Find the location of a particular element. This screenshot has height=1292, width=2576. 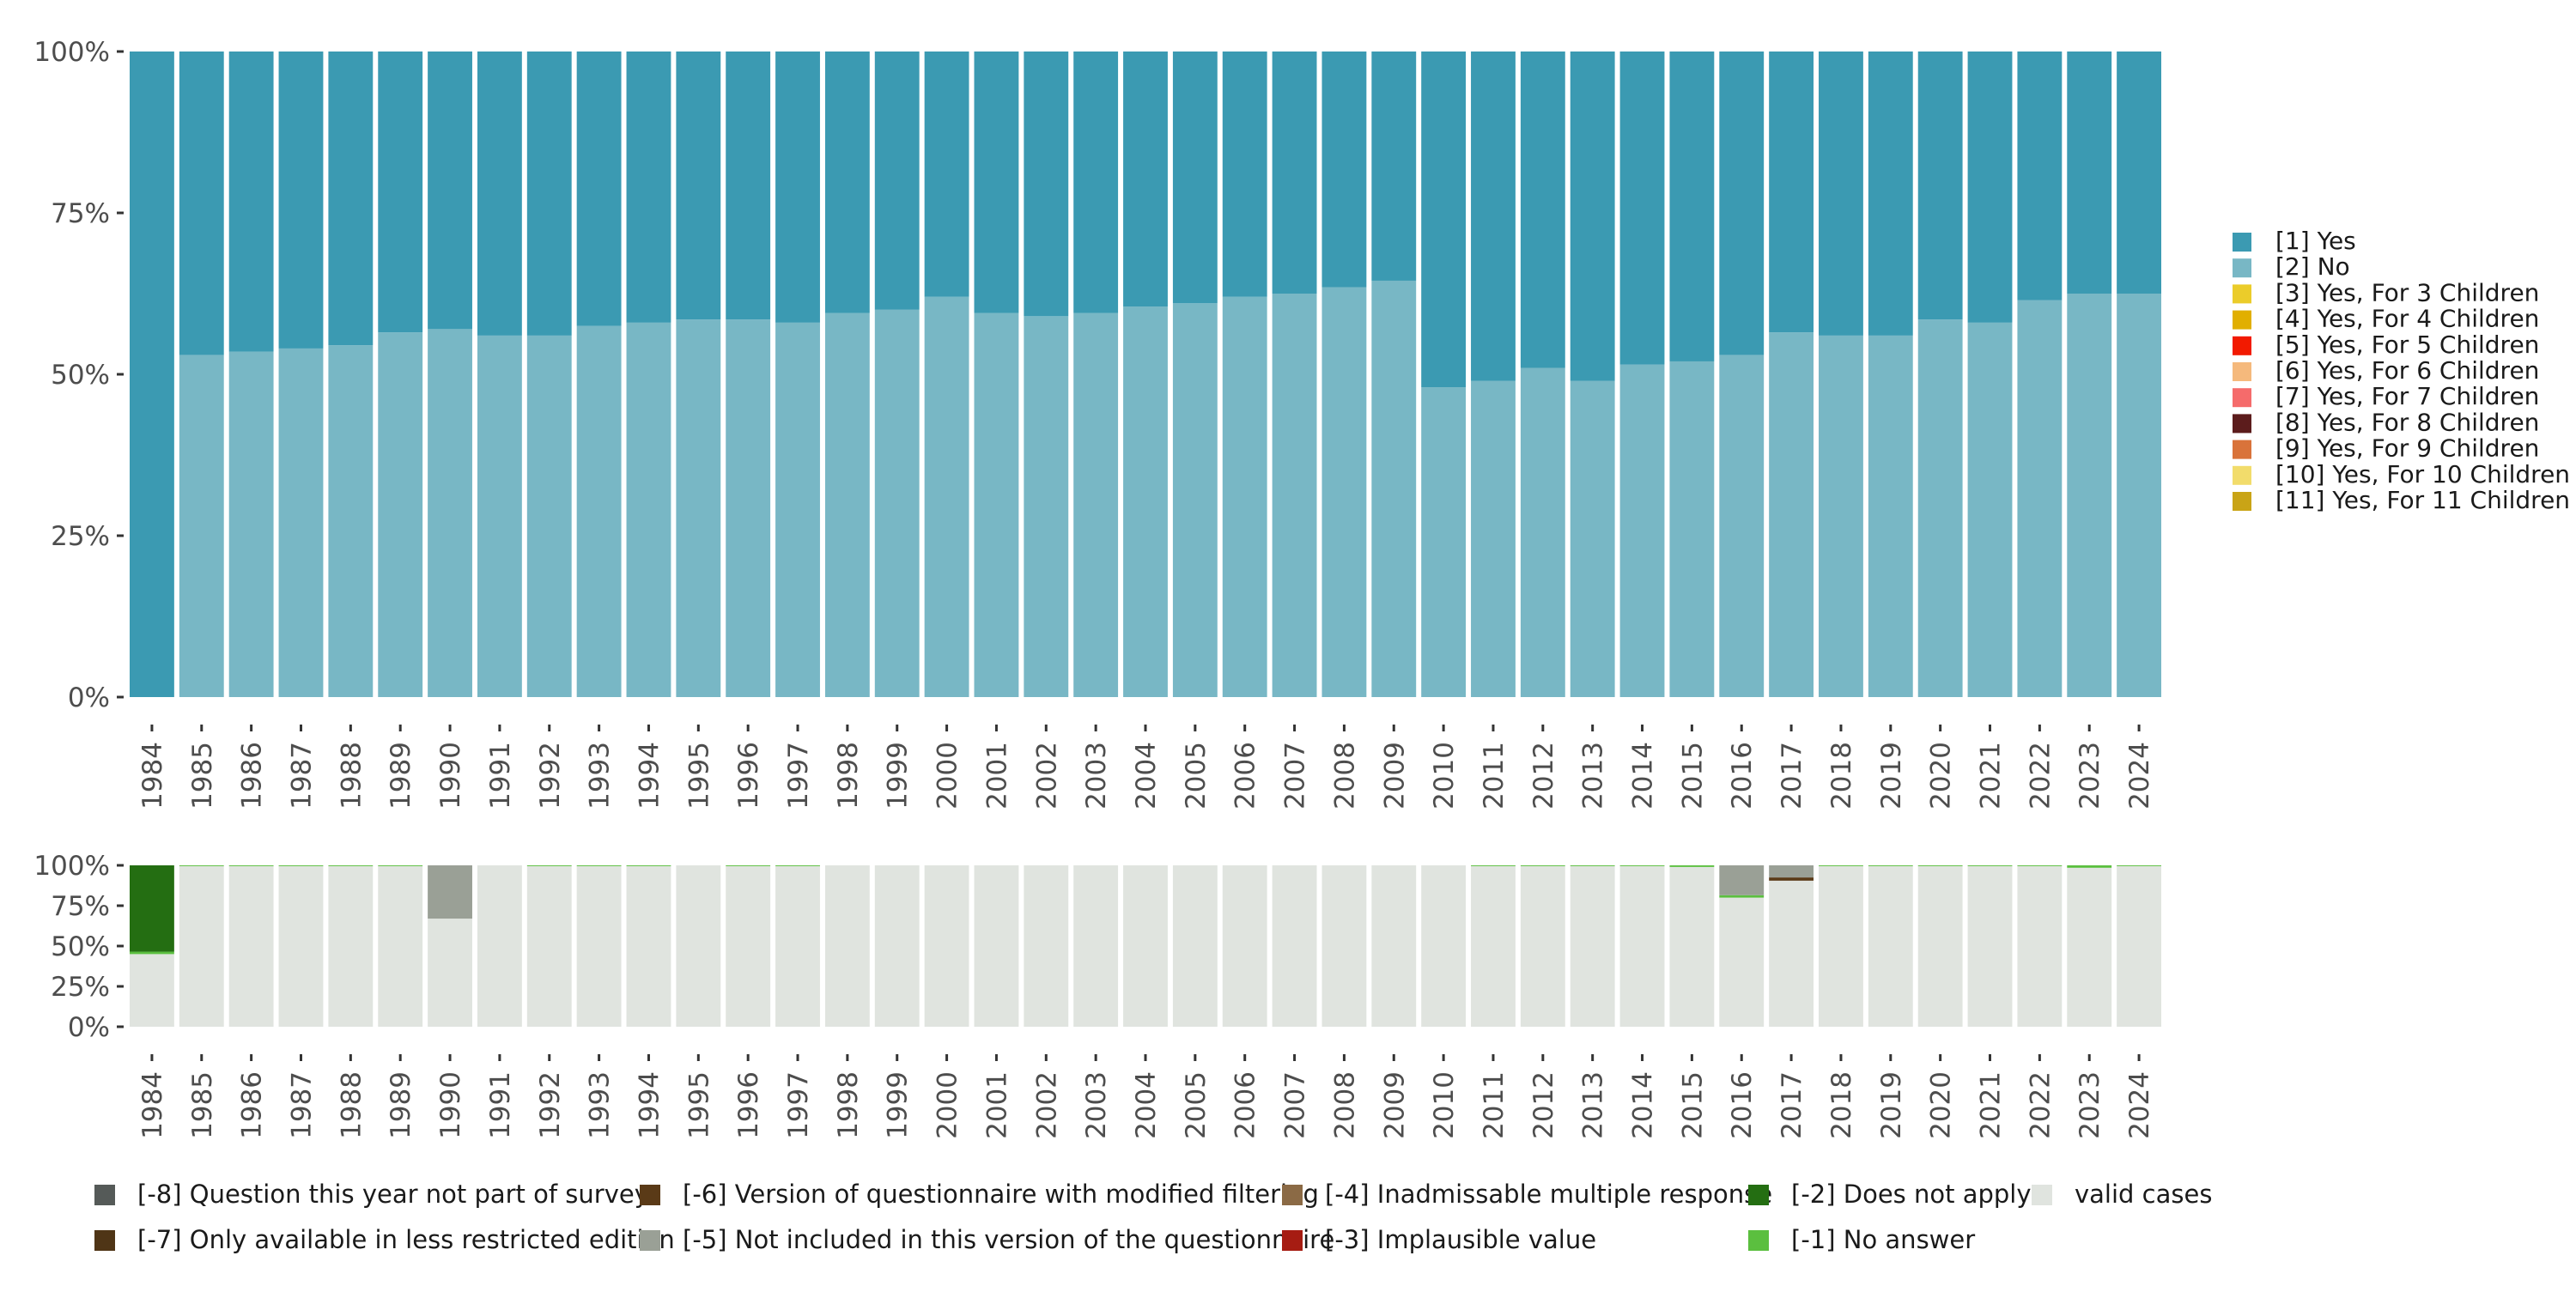

legend-swatch-valid-cases is located at coordinates (2042, 1195).